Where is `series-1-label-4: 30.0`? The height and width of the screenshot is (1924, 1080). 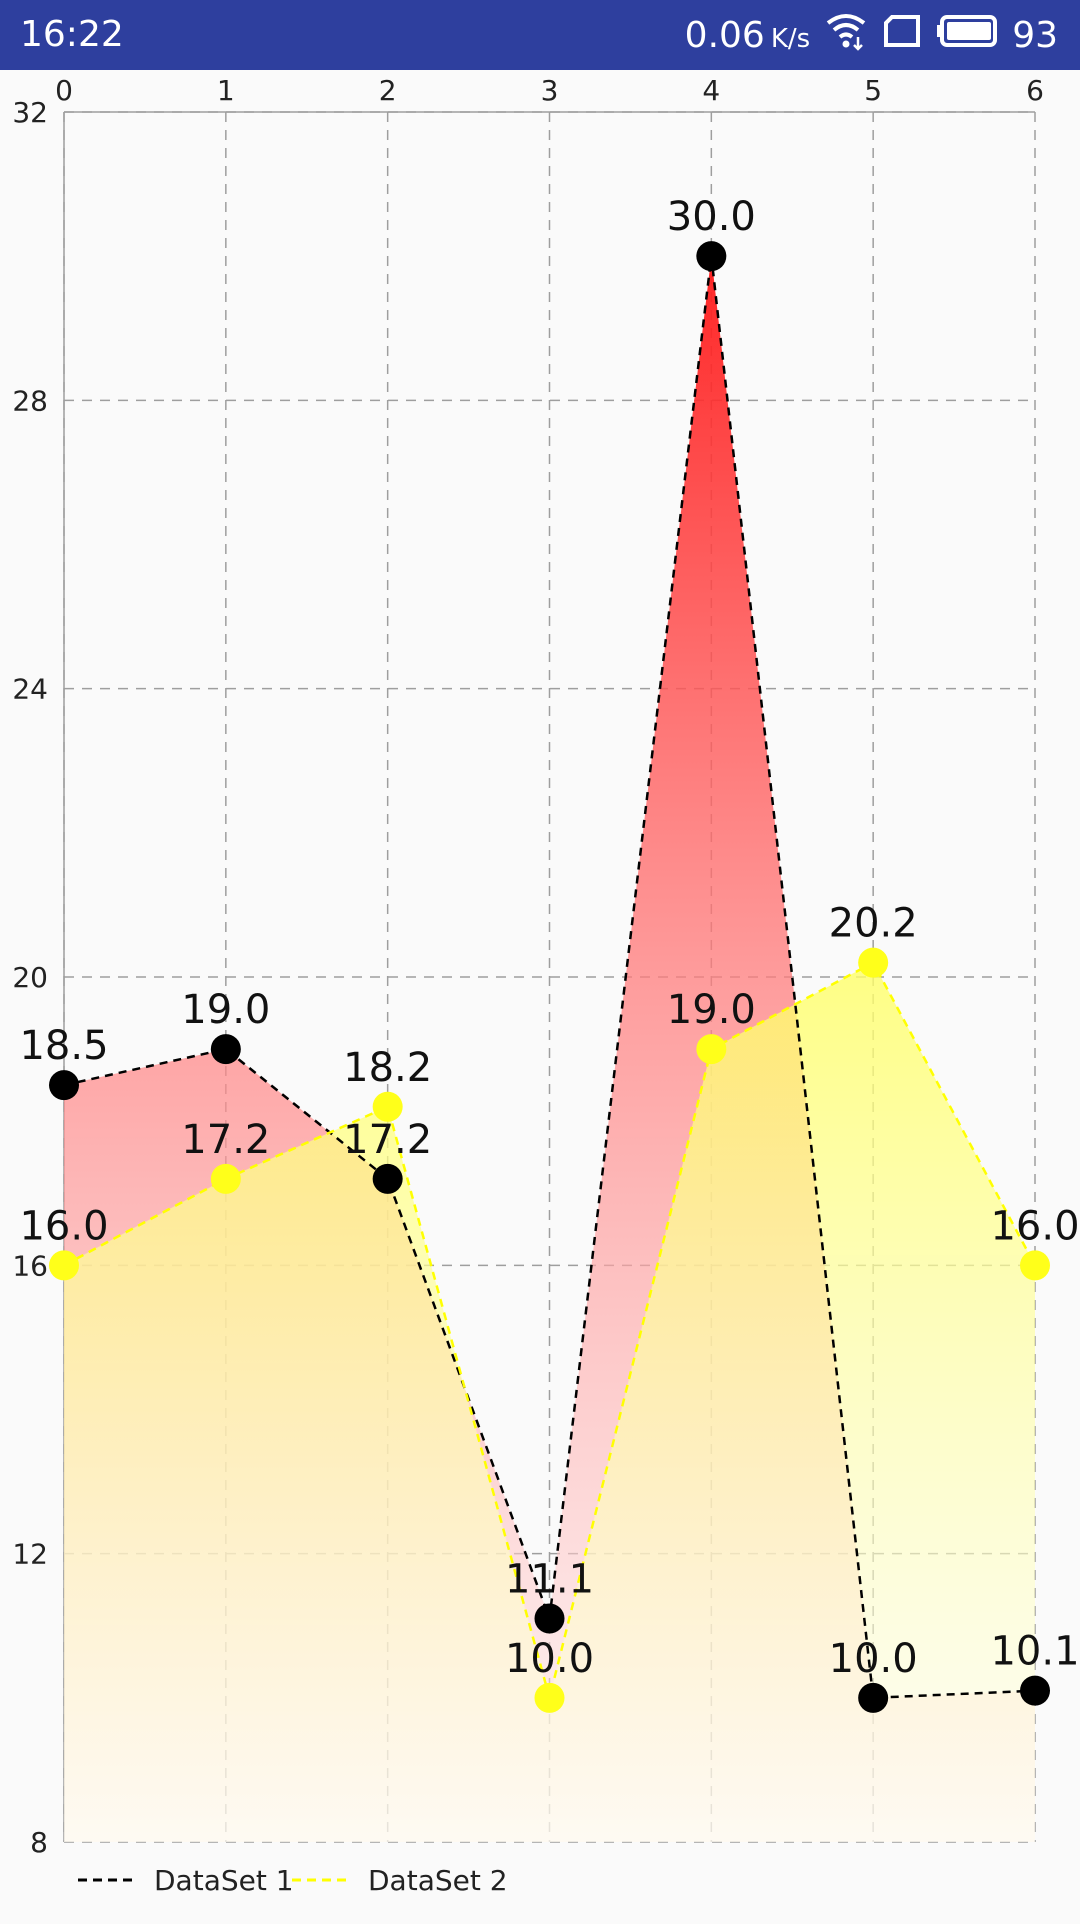
series-1-label-4: 30.0 is located at coordinates (711, 217).